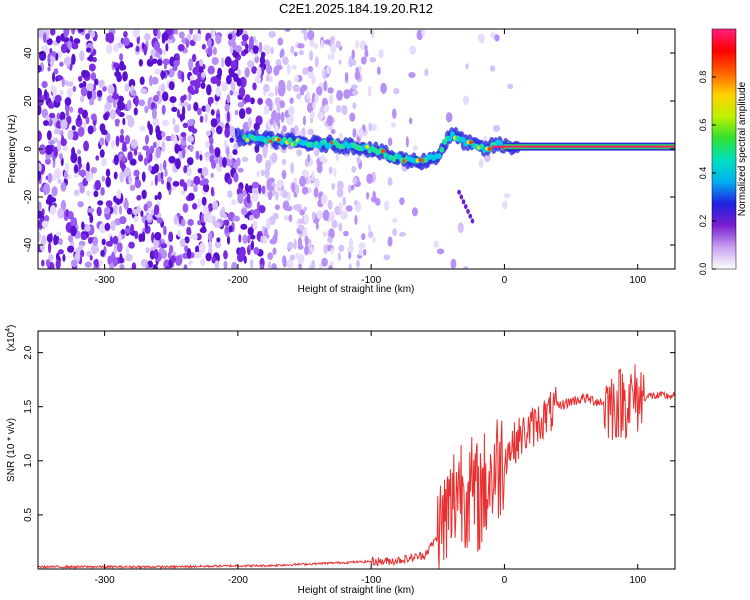 This screenshot has height=600, width=750. Describe the element at coordinates (367, 146) in the screenshot. I see `signal-peak` at that location.